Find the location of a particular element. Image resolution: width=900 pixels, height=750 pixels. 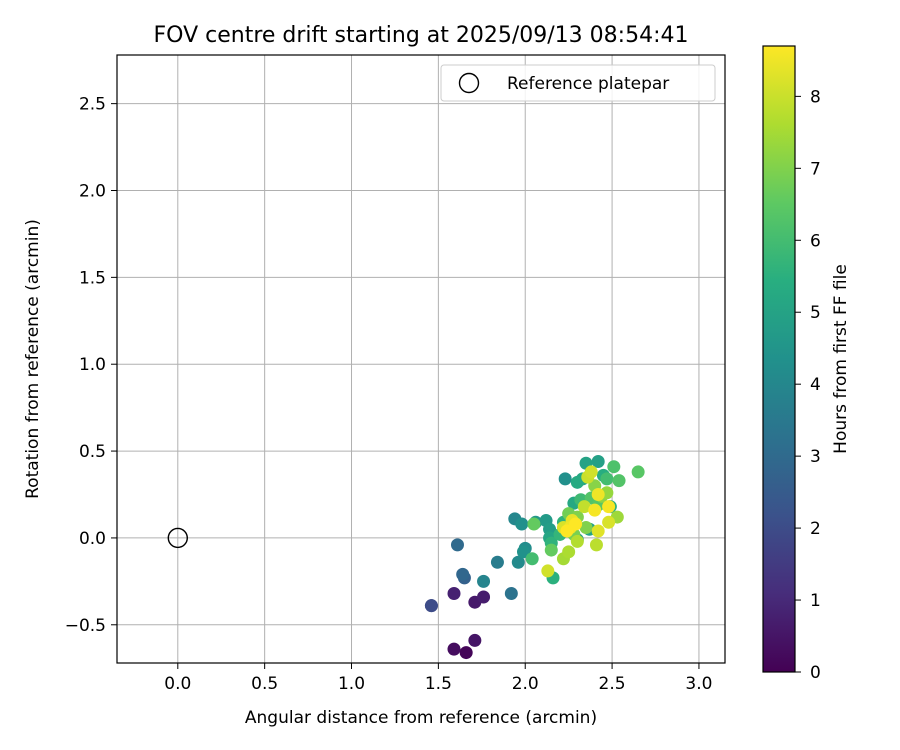

legend-box is located at coordinates (578, 83).